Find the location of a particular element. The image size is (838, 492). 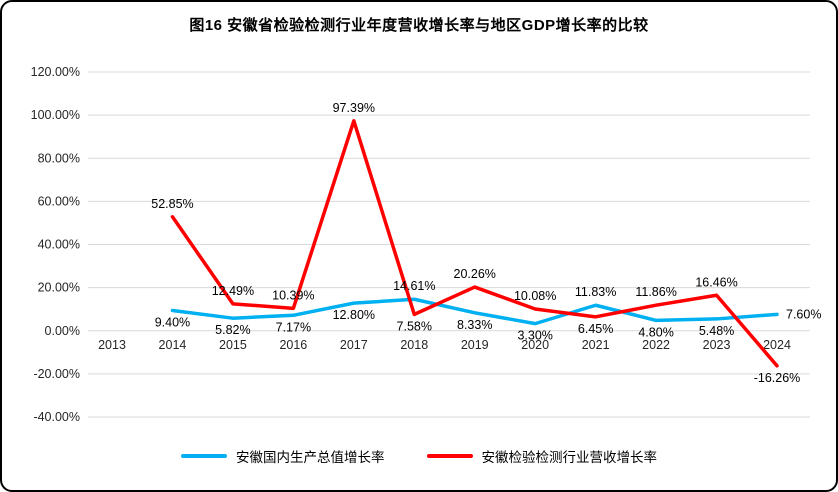

data-label: 14.61% is located at coordinates (414, 286).